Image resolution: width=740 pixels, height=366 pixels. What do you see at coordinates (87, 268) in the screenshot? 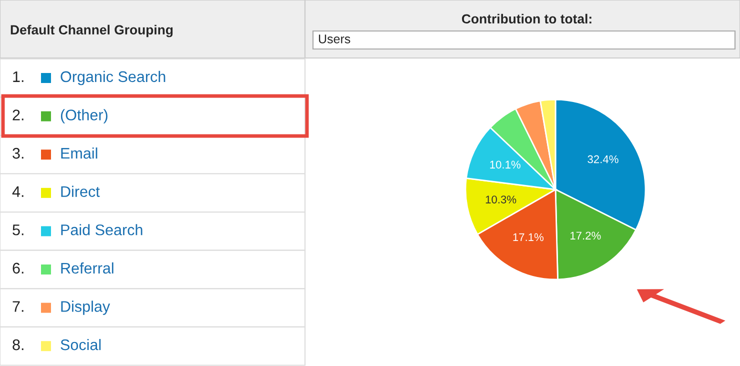
I see `legend-label: Referral` at bounding box center [87, 268].